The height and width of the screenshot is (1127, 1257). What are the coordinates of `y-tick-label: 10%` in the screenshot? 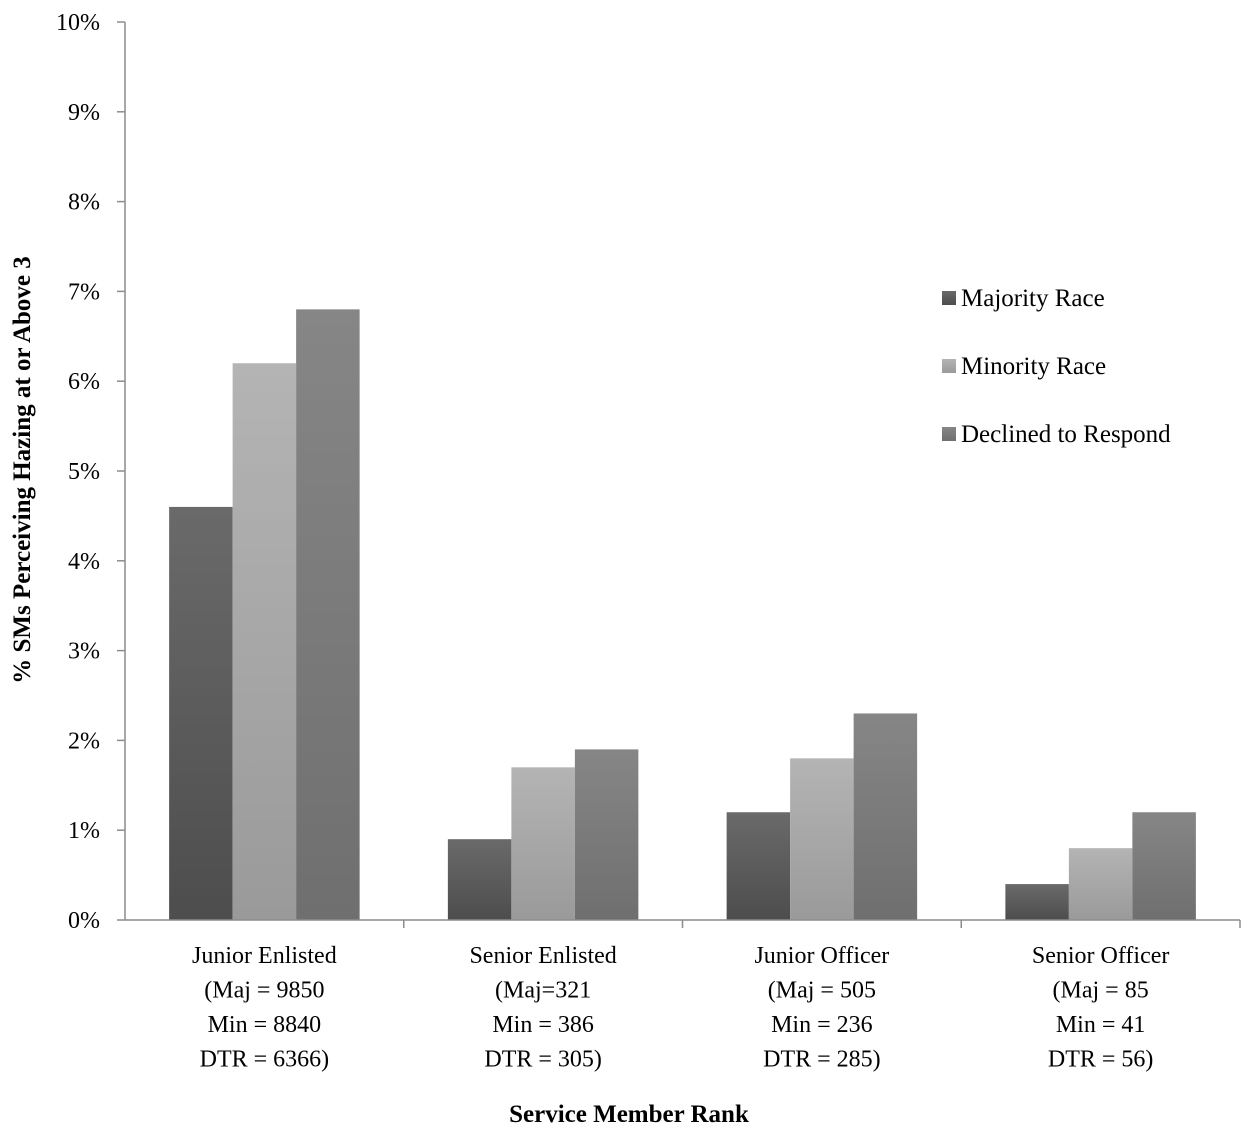 It's located at (78, 23).